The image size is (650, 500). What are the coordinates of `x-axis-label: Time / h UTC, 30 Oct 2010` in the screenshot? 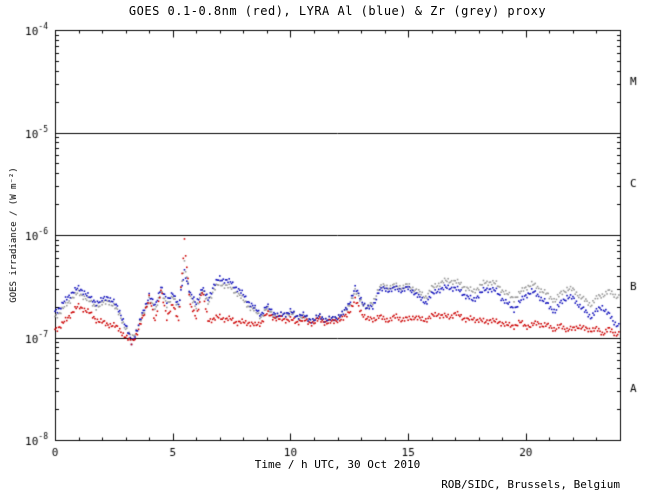 It's located at (337, 464).